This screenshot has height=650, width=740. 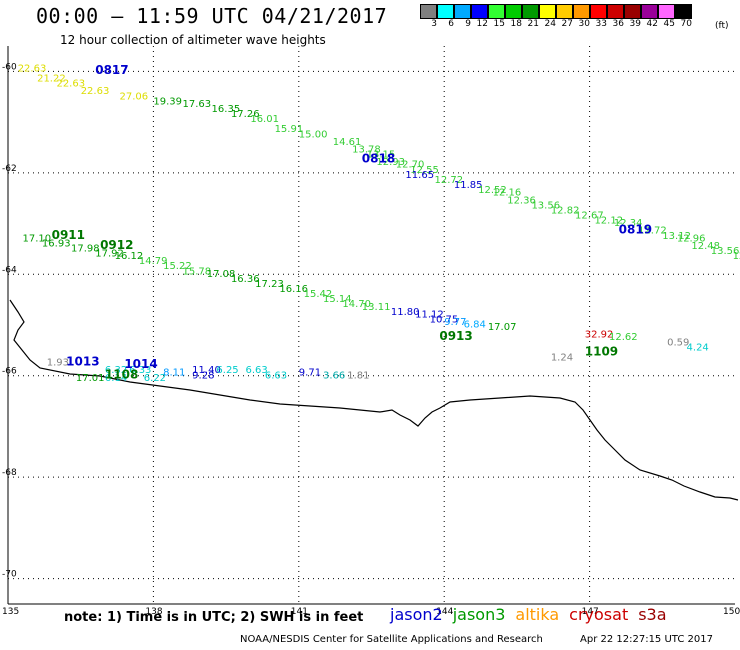 What do you see at coordinates (245, 114) in the screenshot?
I see `swh-value: 17.26` at bounding box center [245, 114].